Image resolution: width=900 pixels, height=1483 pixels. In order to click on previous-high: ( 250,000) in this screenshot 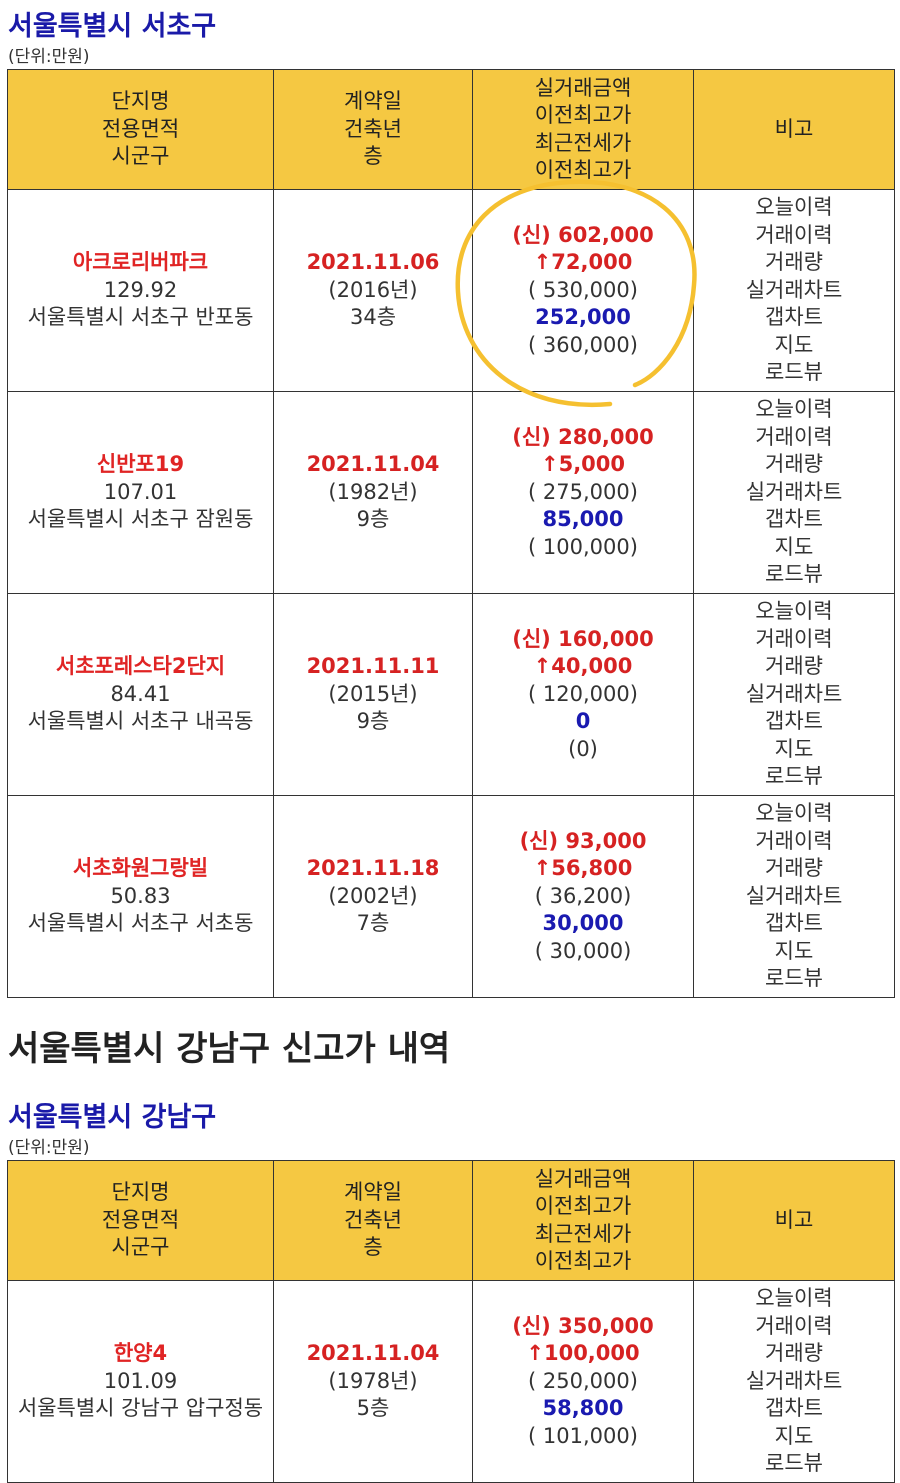, I will do `click(583, 1380)`.